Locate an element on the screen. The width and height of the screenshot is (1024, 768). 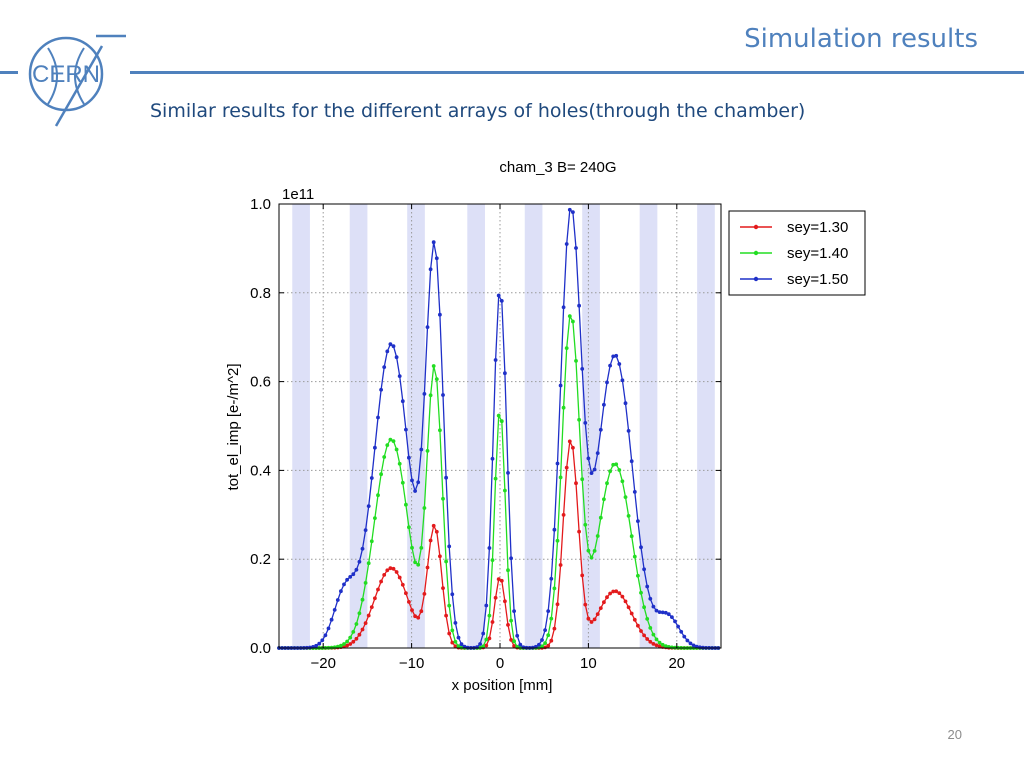
header-rule is located at coordinates (512, 72).